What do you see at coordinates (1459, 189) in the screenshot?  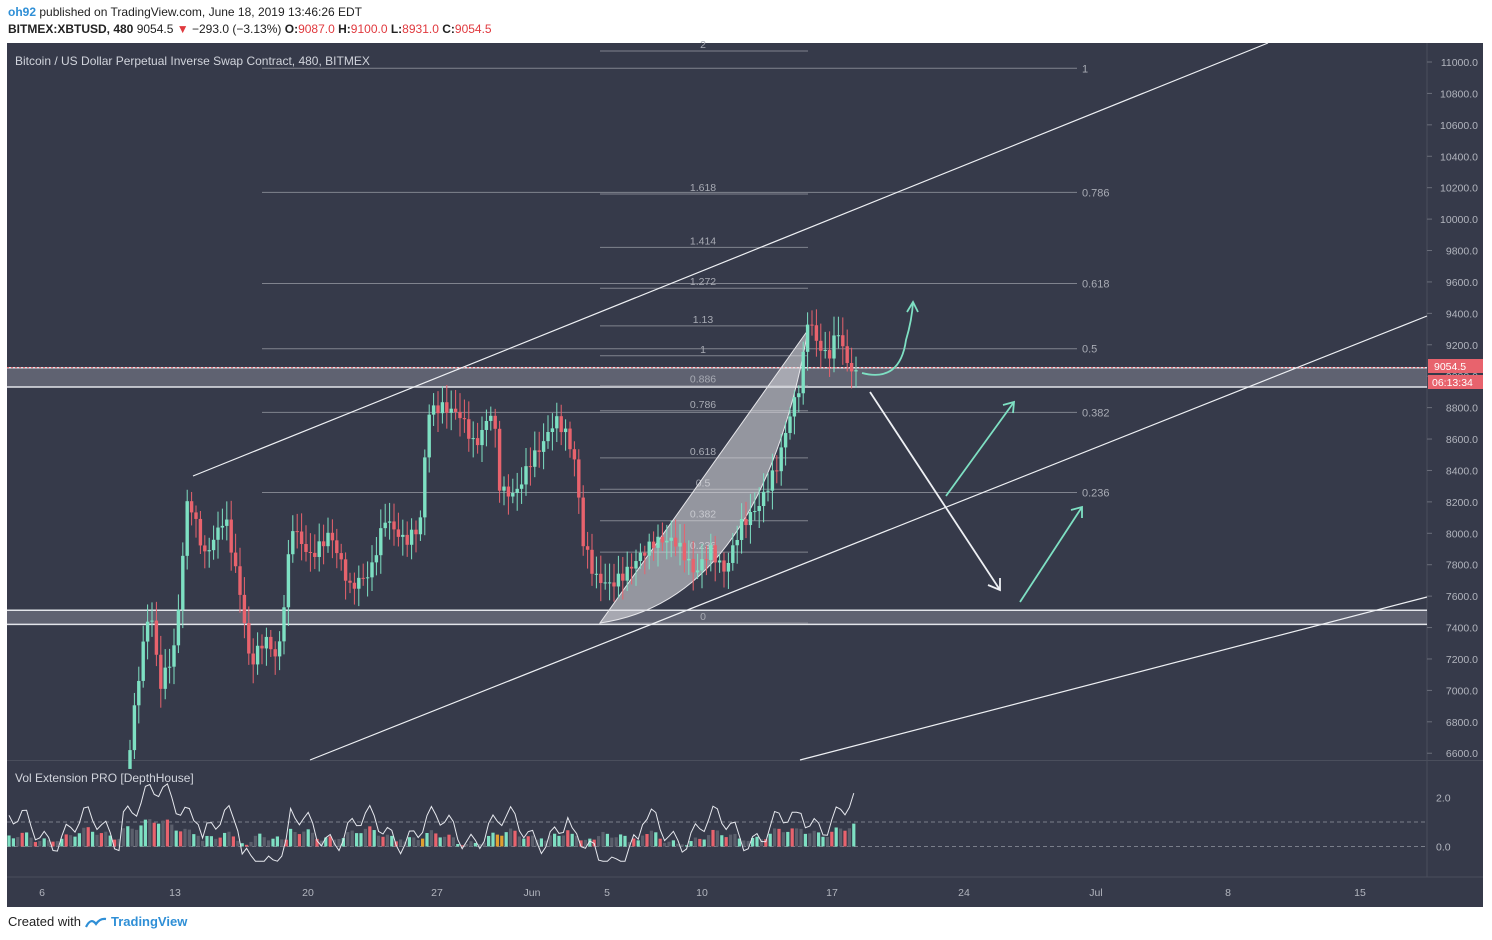 I see `price-tick-label: 10200.0` at bounding box center [1459, 189].